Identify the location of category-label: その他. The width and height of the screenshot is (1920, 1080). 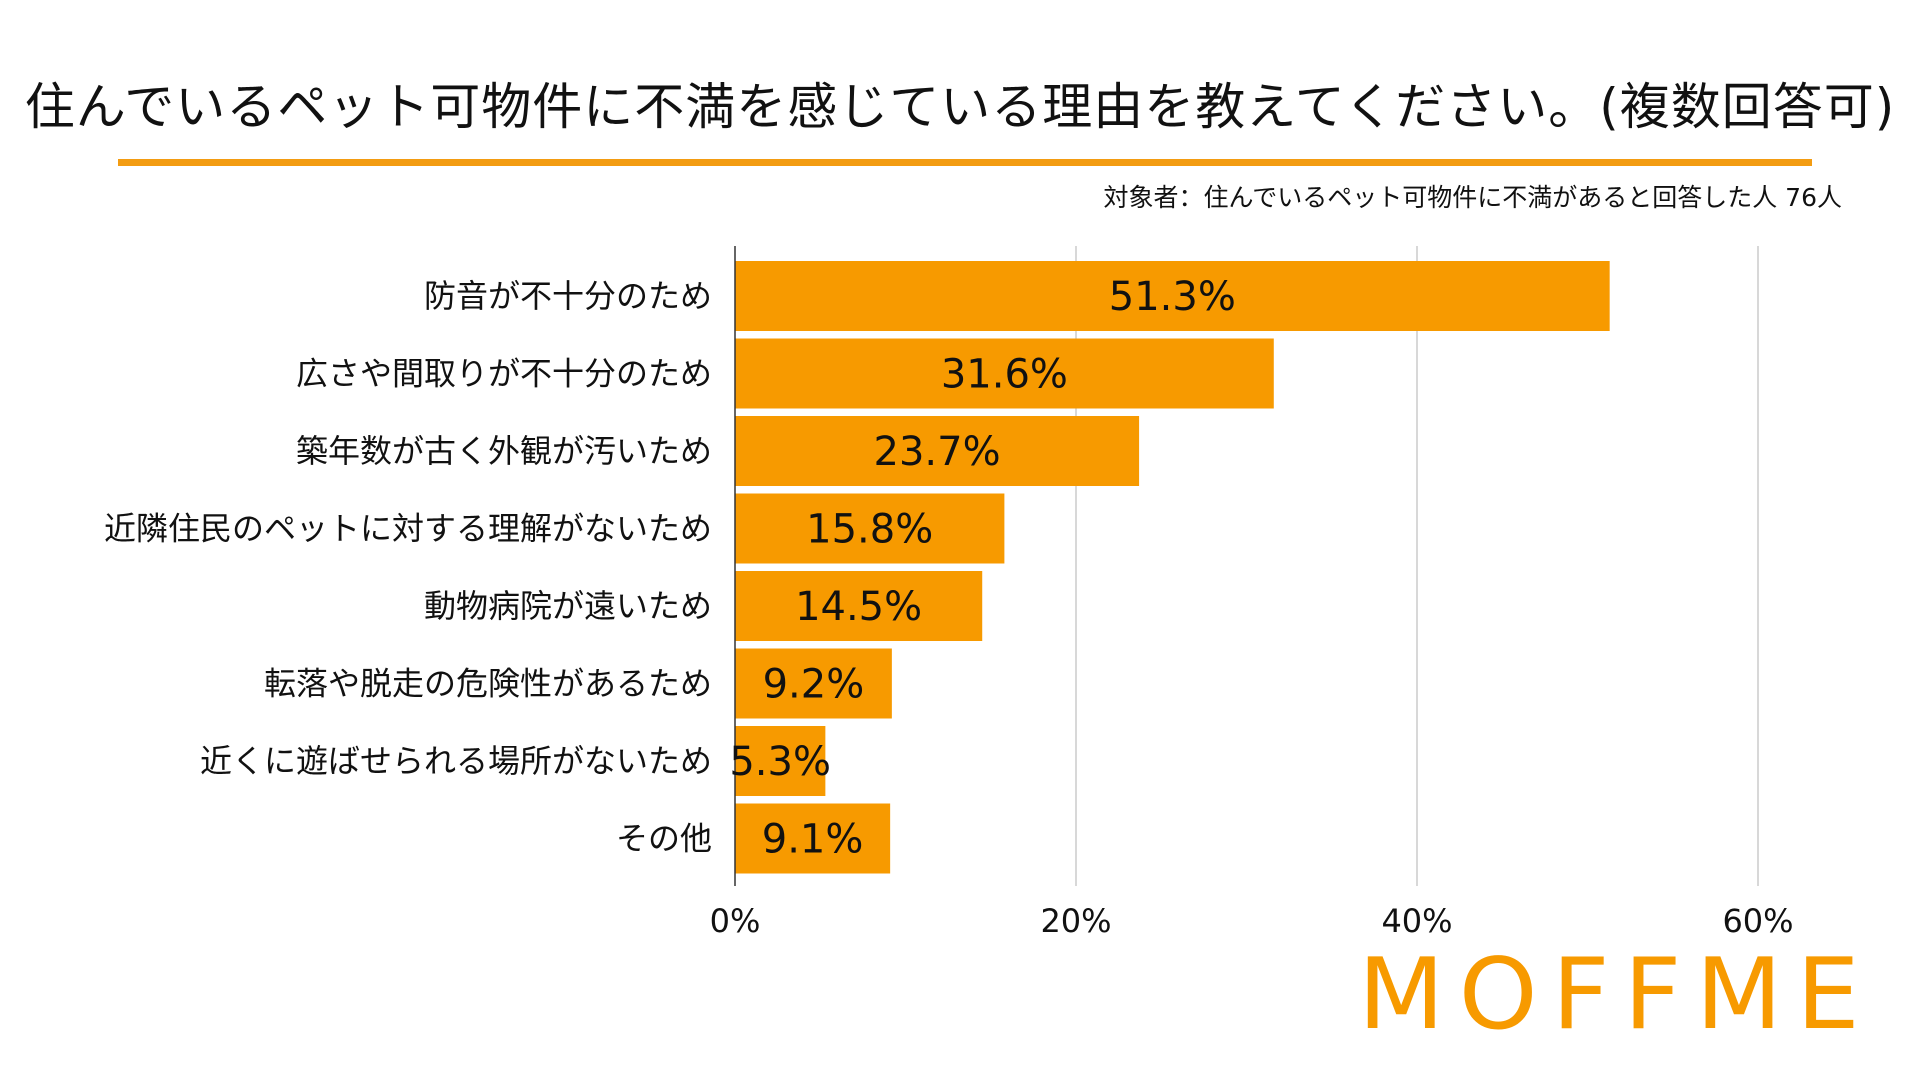
(664, 839).